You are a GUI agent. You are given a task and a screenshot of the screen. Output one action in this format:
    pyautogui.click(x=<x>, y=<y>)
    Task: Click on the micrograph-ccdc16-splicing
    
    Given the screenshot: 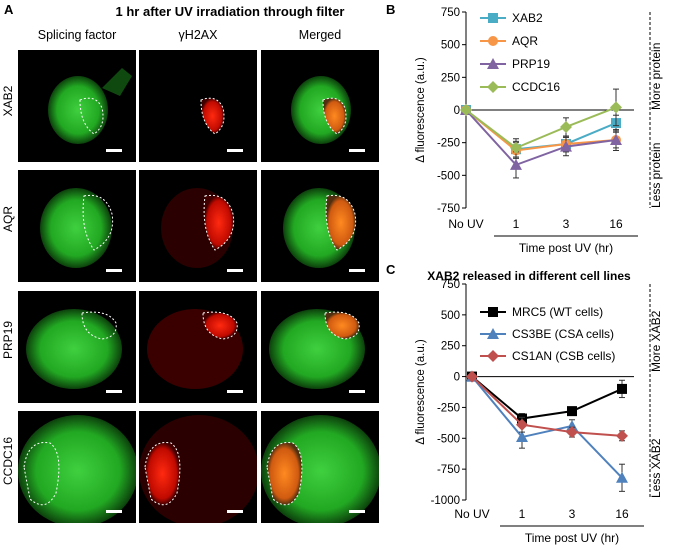 What is the action you would take?
    pyautogui.click(x=77, y=467)
    